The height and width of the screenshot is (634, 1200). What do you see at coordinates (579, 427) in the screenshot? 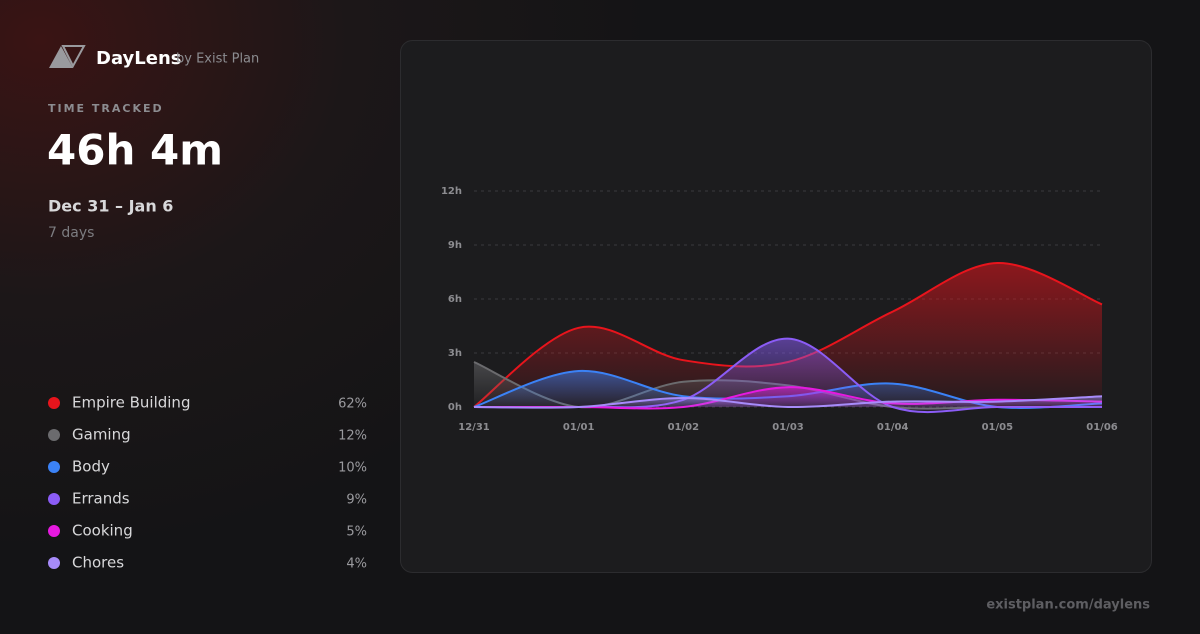
I see `x-tick-label: 01/01` at bounding box center [579, 427].